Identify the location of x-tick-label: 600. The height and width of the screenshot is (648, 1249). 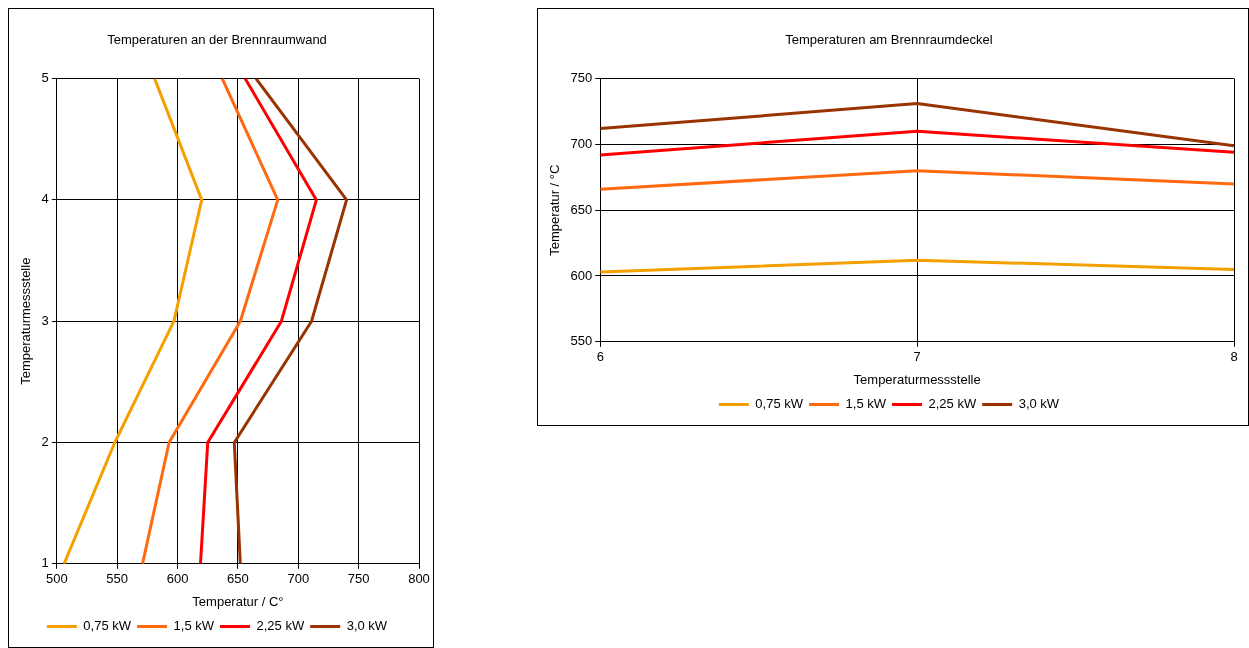
(177, 579).